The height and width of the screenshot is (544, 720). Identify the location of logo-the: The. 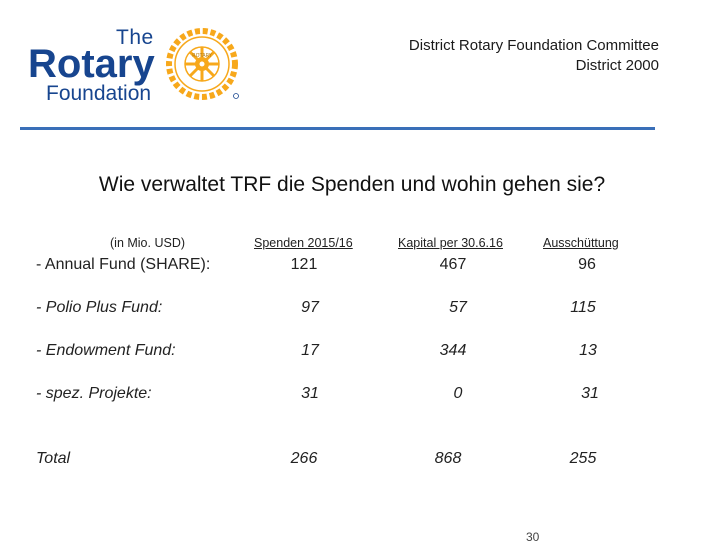
(135, 37).